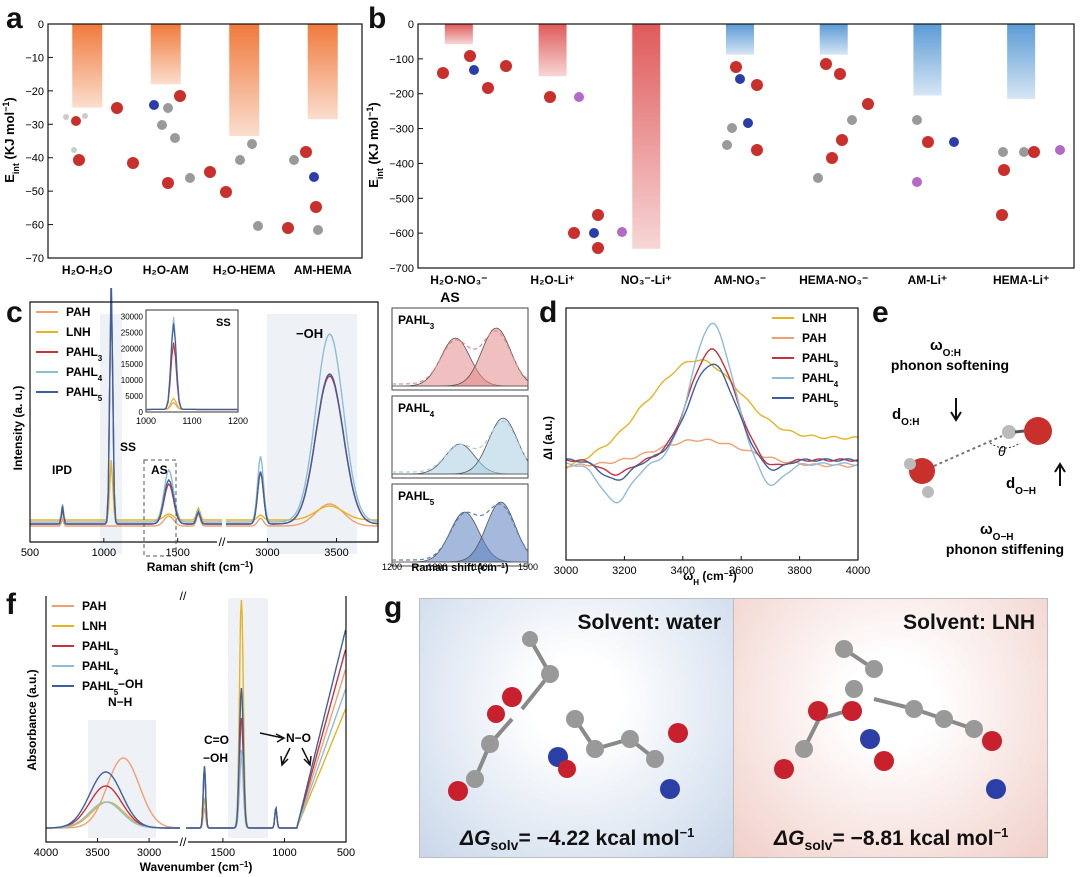  I want to click on bar-AM-HEMA, so click(322, 72).